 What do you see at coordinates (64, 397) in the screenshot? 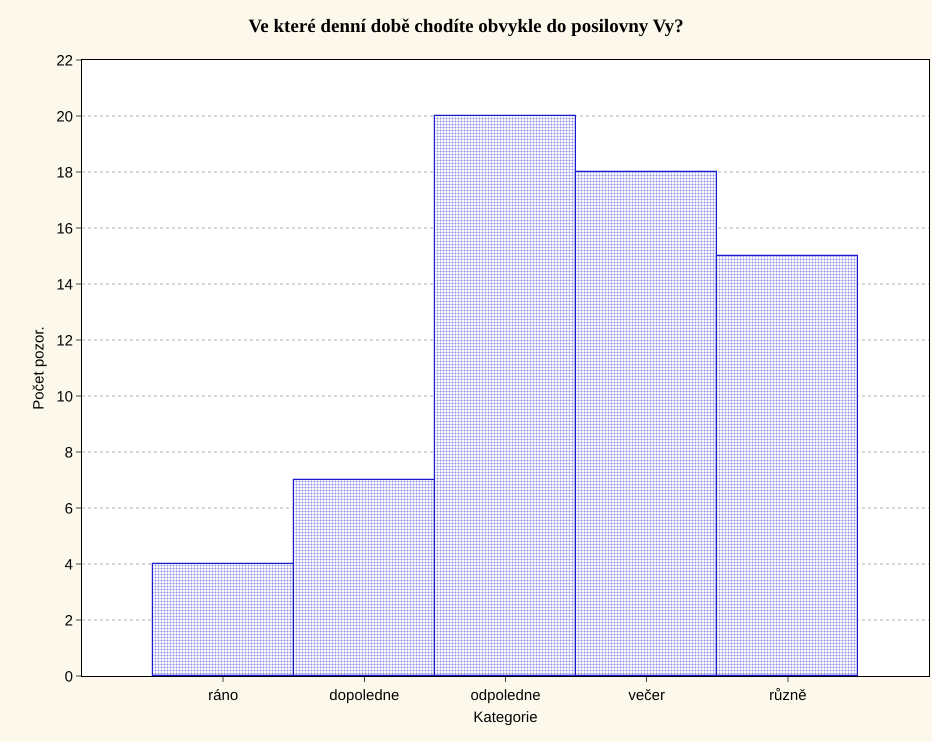
I see `y-tick-label: 10` at bounding box center [64, 397].